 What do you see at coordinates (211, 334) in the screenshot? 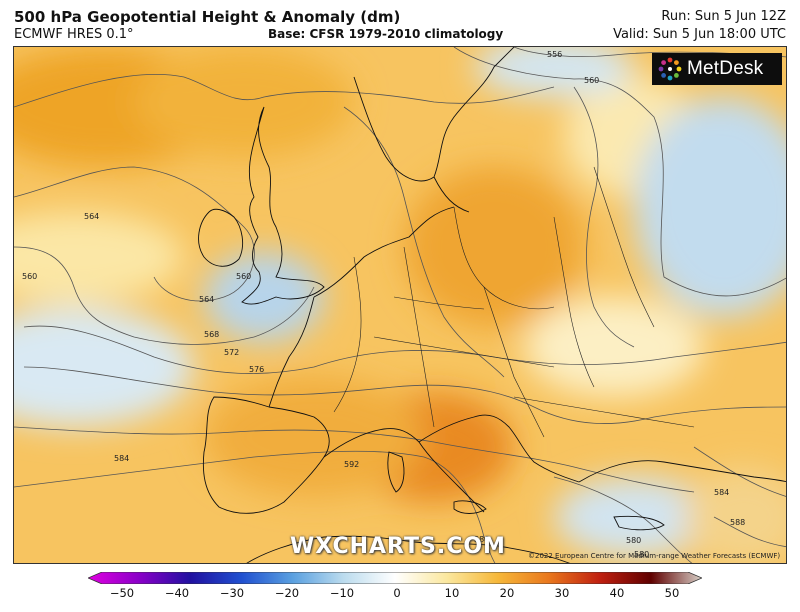
I see `contour-label: 568` at bounding box center [211, 334].